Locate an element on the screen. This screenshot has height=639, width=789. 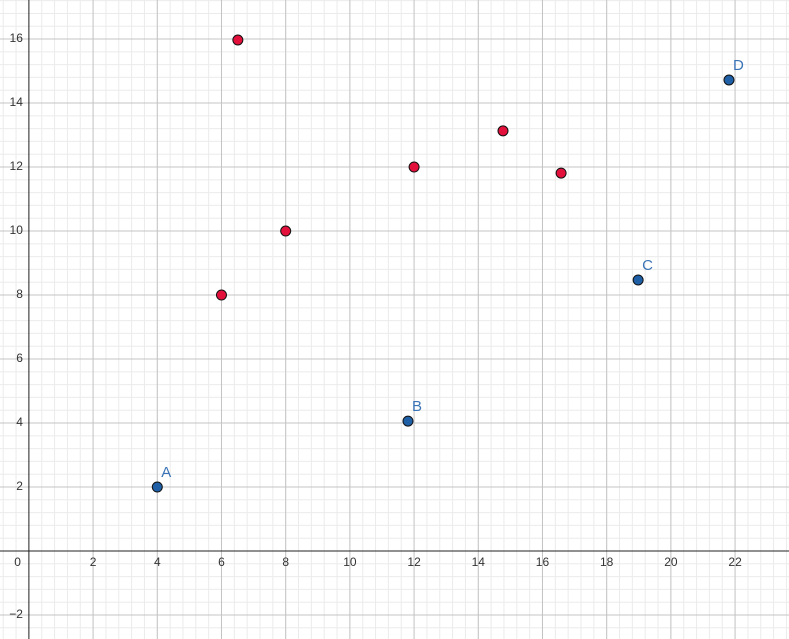
y-tick-label: 8 is located at coordinates (19, 294).